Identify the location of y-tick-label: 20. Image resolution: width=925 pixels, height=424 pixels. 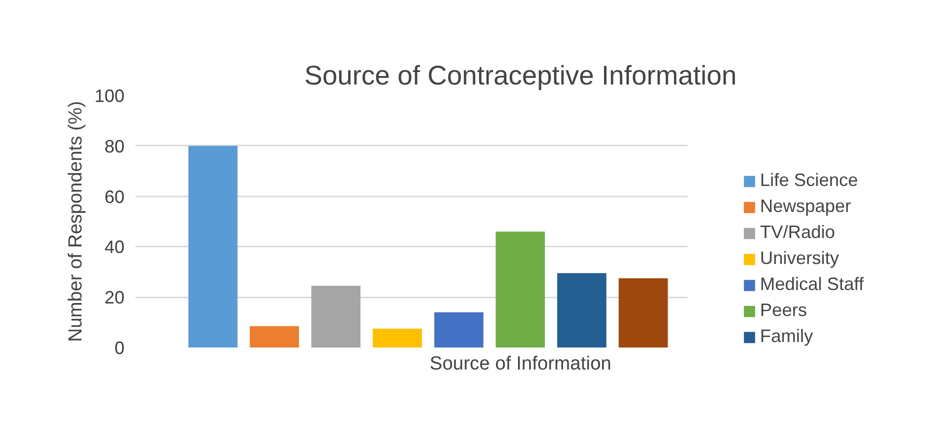
(114, 298).